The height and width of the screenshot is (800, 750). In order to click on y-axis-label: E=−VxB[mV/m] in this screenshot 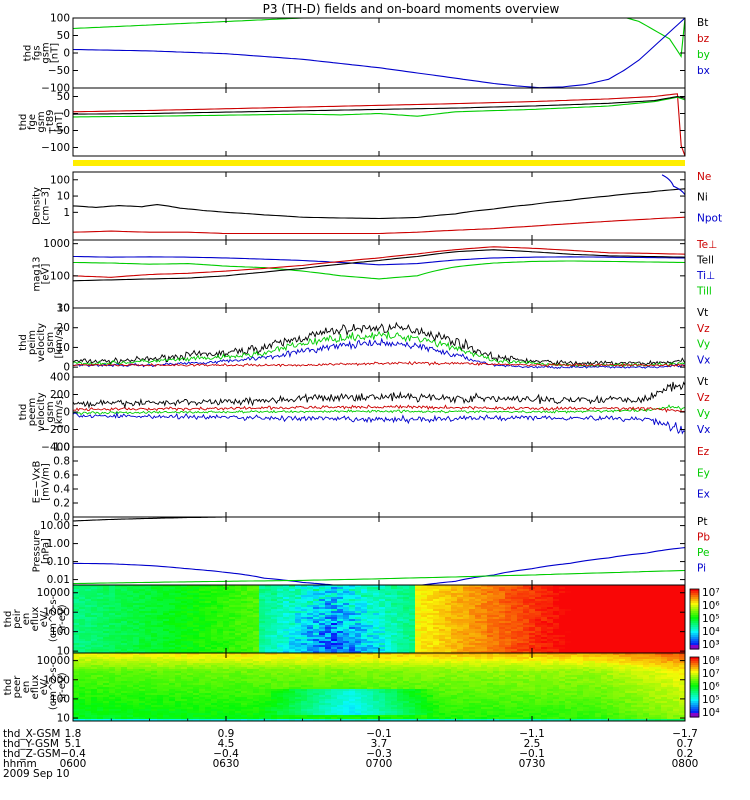, I will do `click(42, 482)`.